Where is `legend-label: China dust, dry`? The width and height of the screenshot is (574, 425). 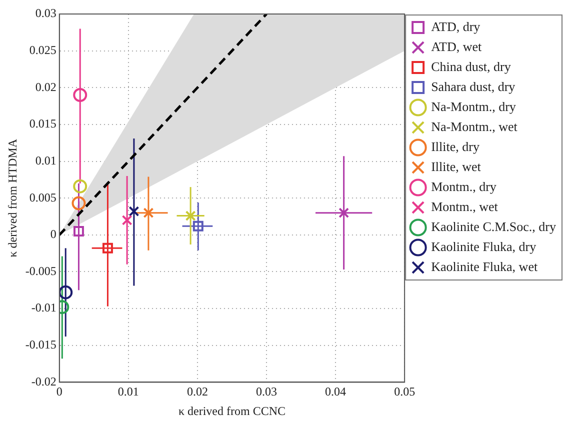 legend-label: China dust, dry is located at coordinates (471, 66).